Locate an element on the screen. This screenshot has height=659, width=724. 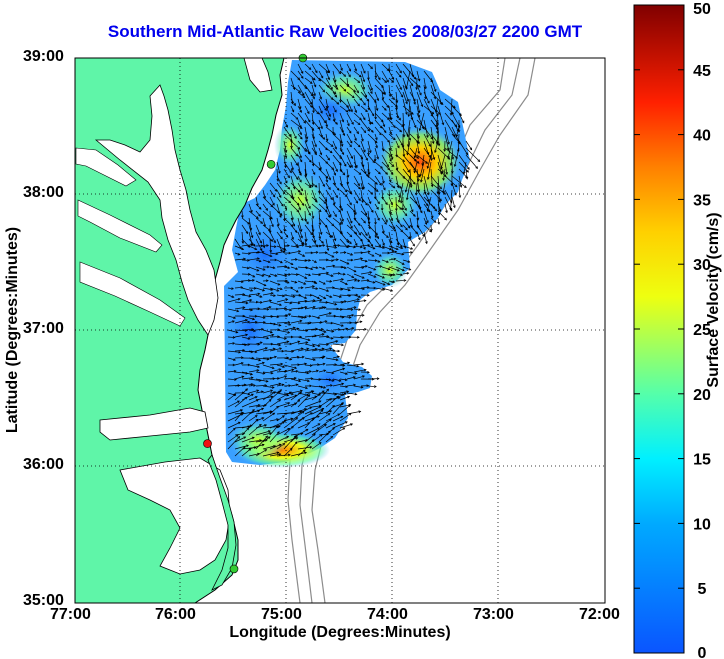
x-tick-label: 73:00 is located at coordinates (493, 614).